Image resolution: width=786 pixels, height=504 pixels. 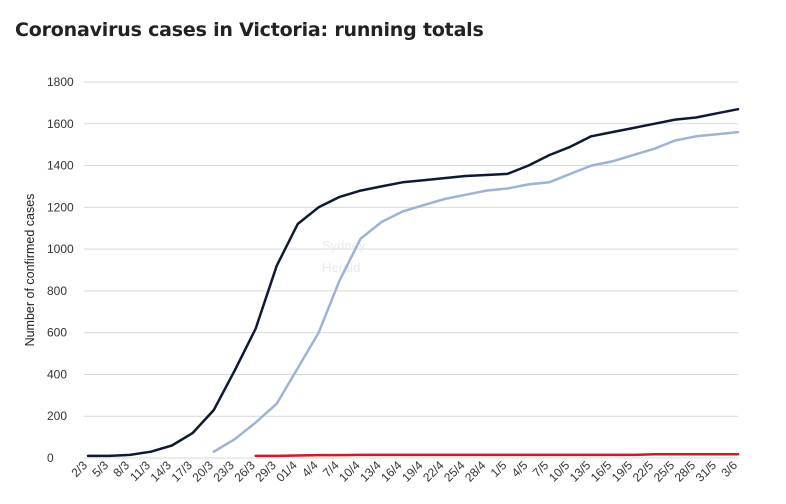 I want to click on watermark-logo-sub: Herald, so click(x=341, y=267).